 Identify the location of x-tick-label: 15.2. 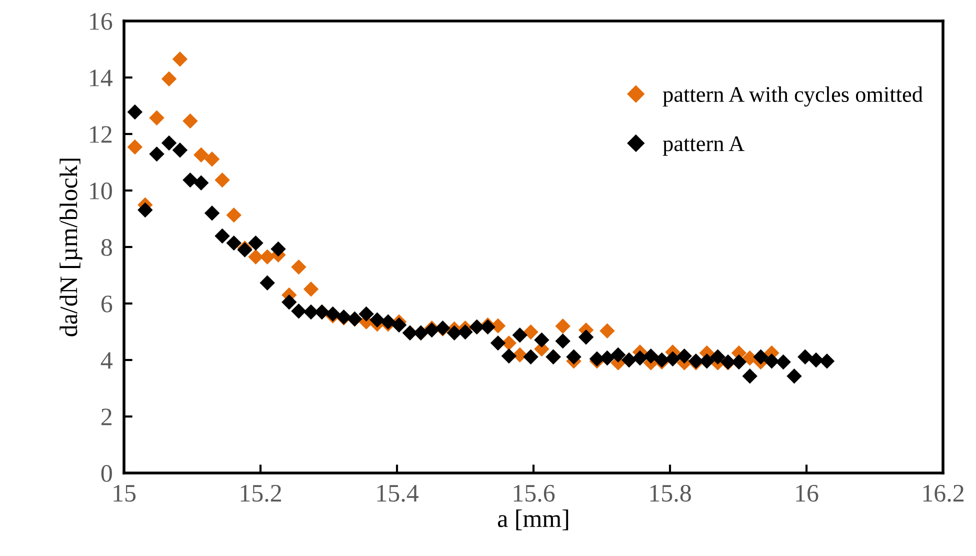
(260, 493).